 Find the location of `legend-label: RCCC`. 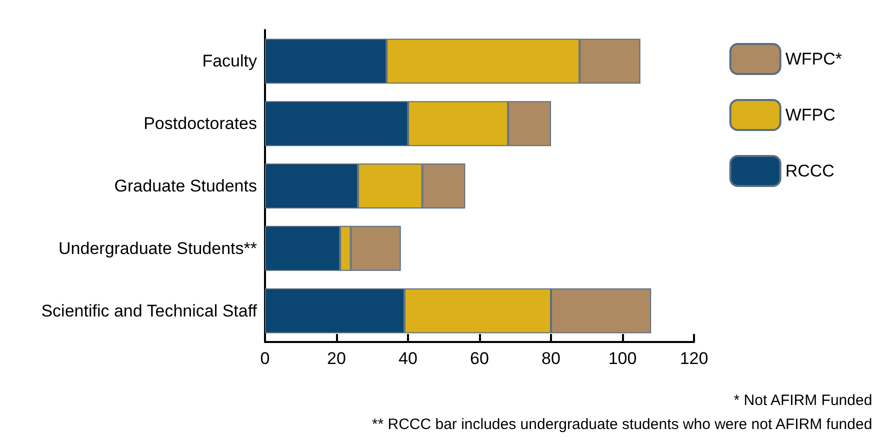

legend-label: RCCC is located at coordinates (809, 171).